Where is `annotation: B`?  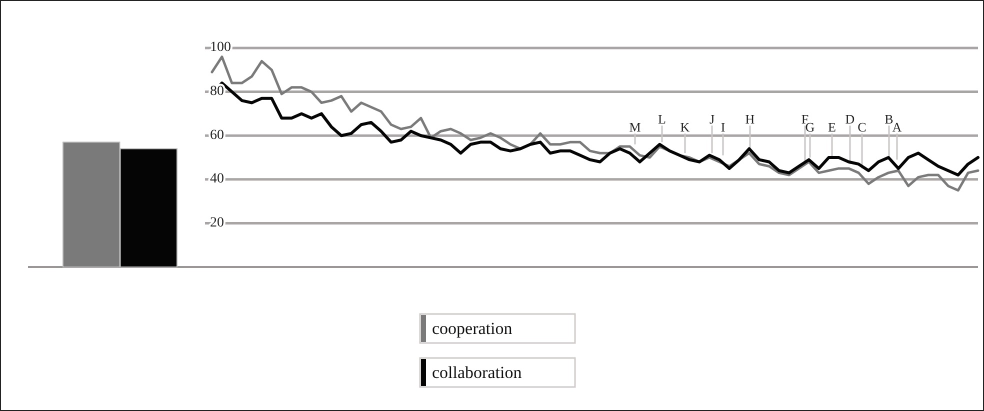 annotation: B is located at coordinates (889, 119).